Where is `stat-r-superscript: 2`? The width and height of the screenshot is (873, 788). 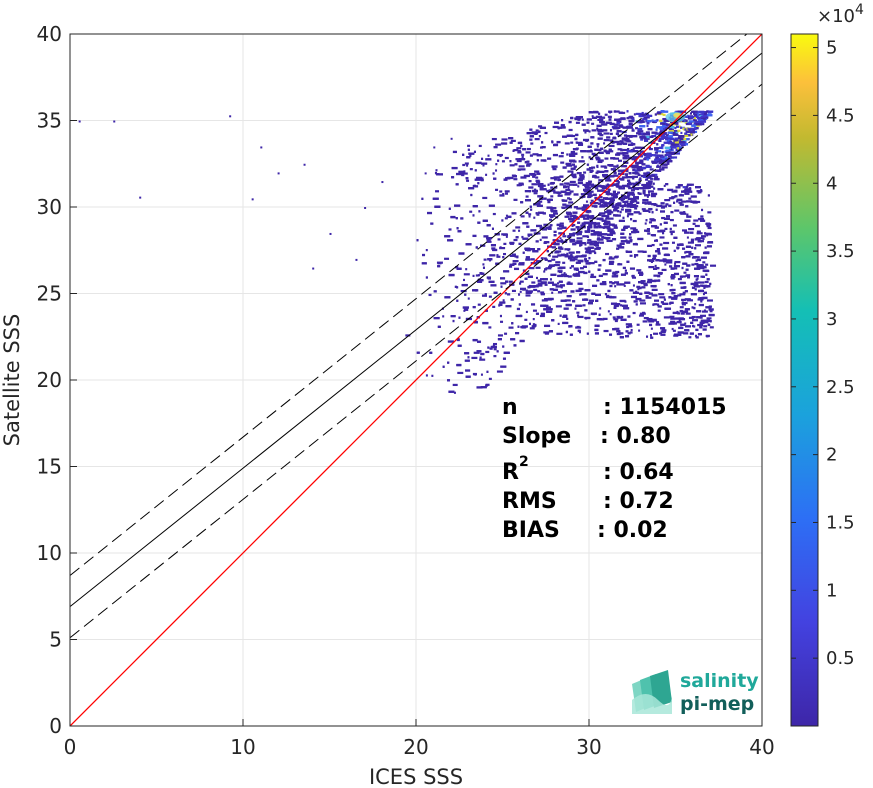 stat-r-superscript: 2 is located at coordinates (524, 462).